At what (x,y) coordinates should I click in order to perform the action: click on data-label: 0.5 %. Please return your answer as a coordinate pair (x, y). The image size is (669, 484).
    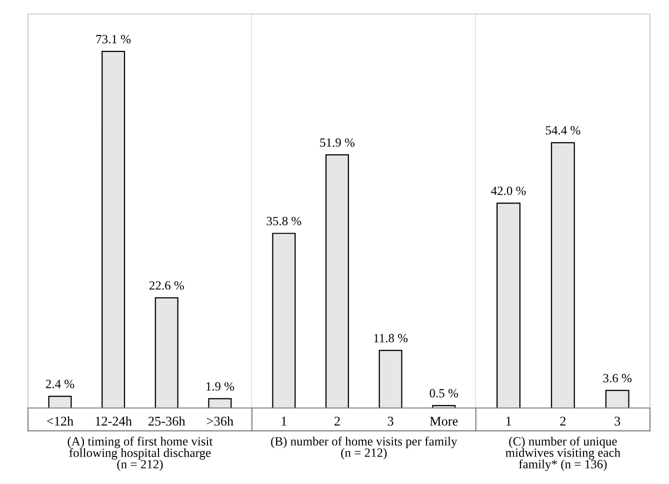
    Looking at the image, I should click on (444, 393).